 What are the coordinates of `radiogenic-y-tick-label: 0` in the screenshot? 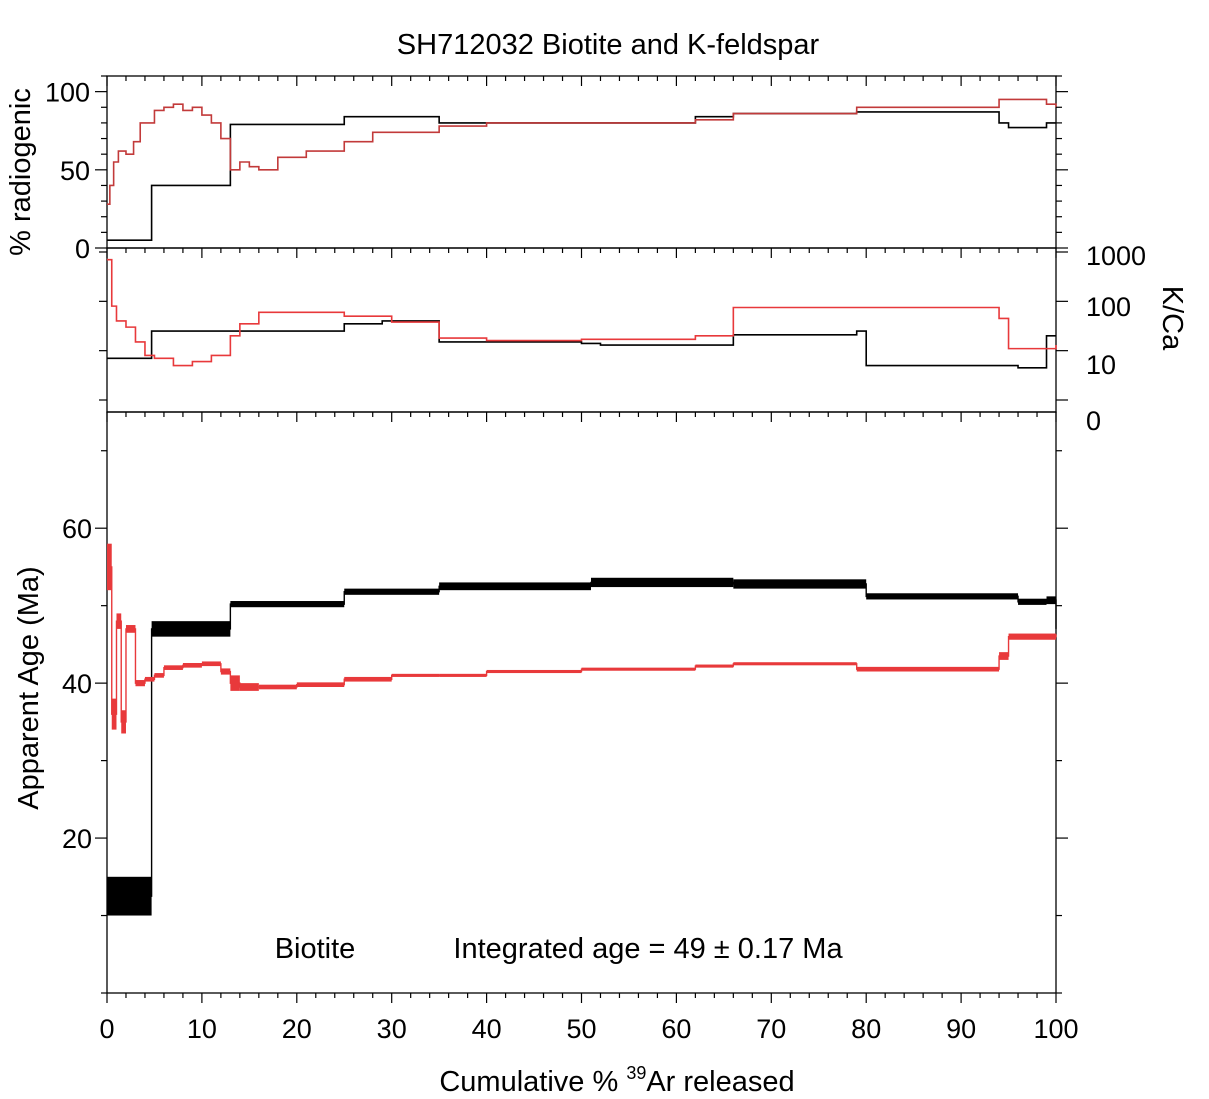 It's located at (82, 249).